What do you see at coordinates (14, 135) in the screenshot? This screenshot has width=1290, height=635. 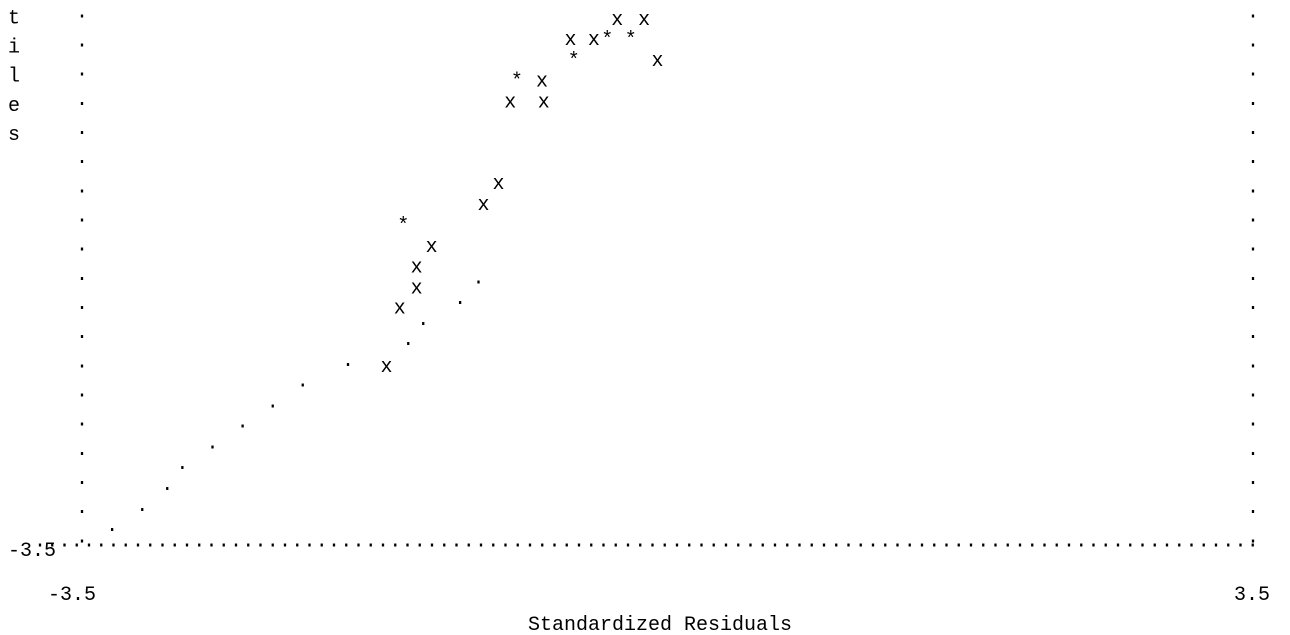 I see `y-axis-label-letter: s` at bounding box center [14, 135].